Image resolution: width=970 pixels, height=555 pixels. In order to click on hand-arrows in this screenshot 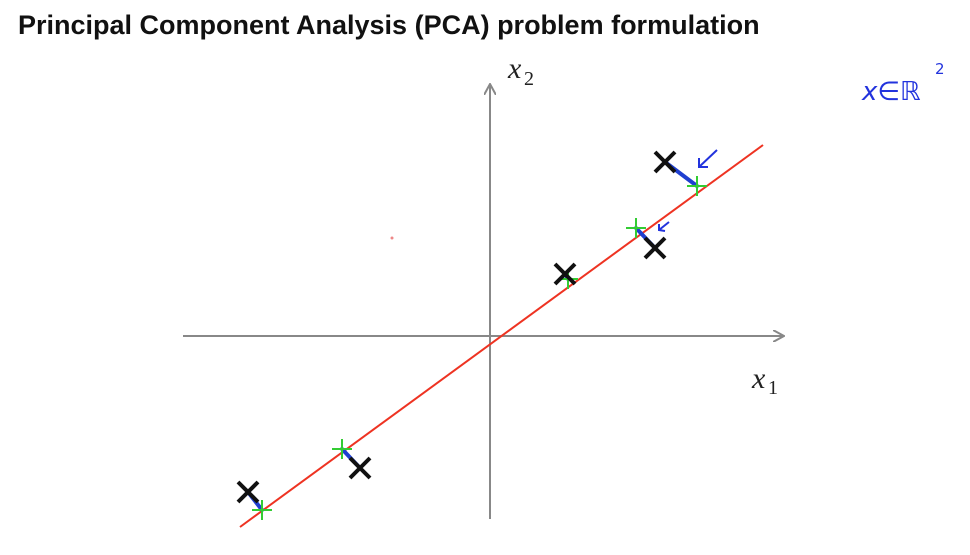, I will do `click(688, 190)`.